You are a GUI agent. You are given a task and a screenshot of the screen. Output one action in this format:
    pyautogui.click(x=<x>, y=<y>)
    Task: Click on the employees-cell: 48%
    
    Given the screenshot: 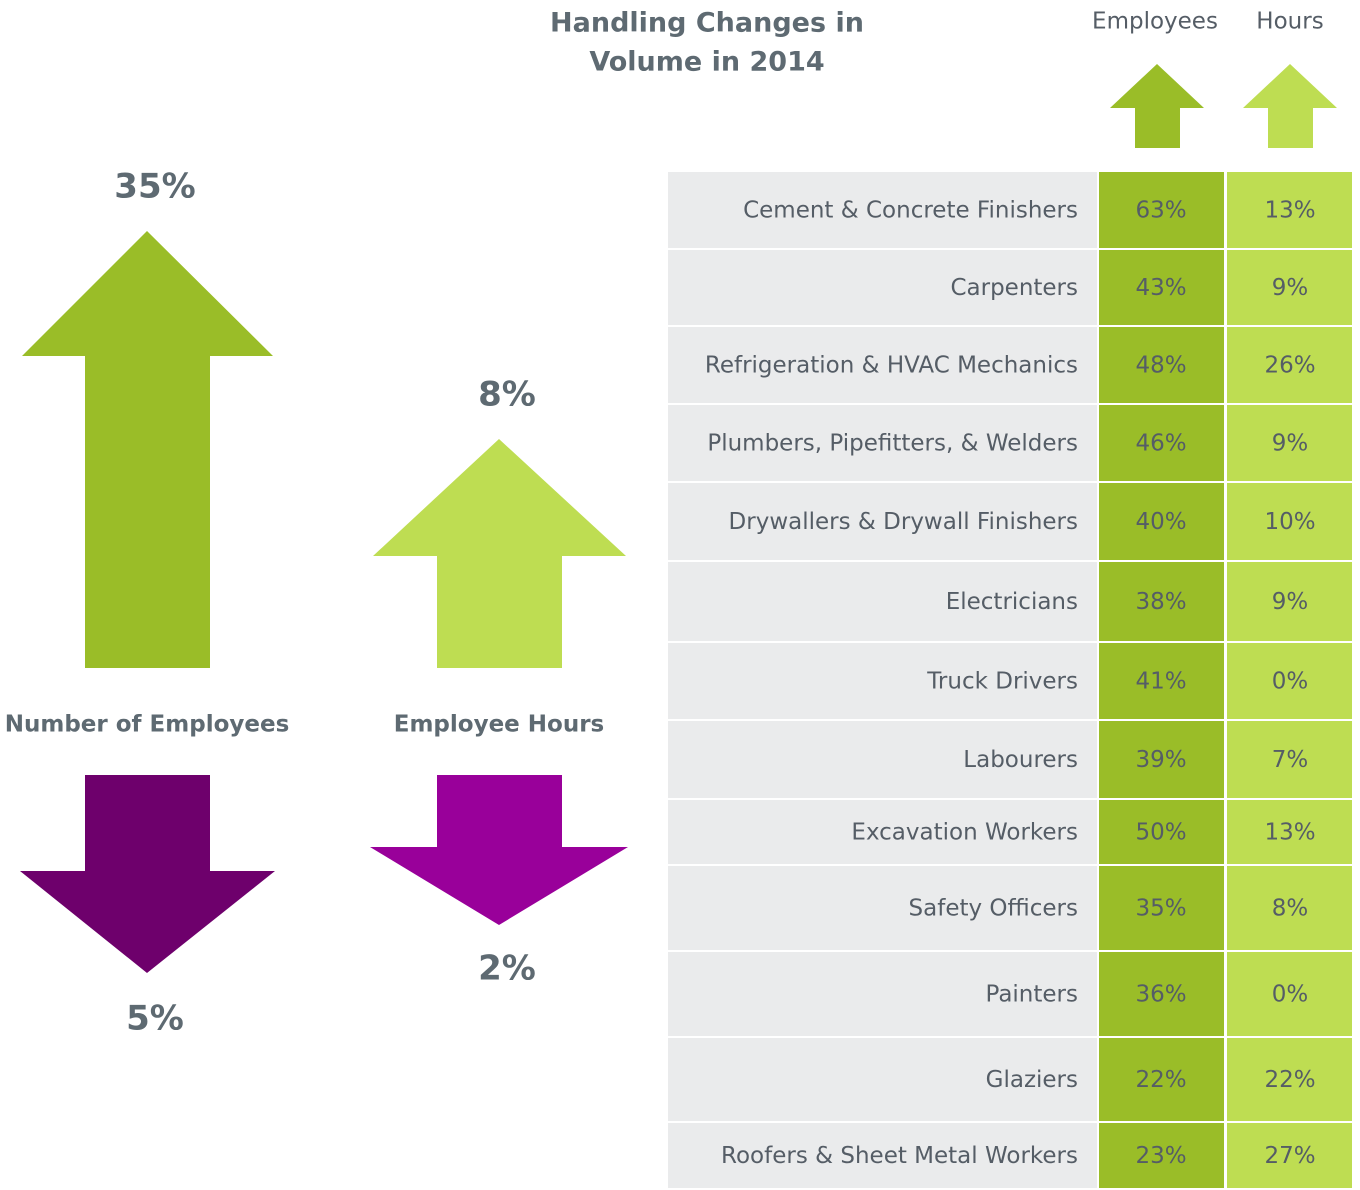 What is the action you would take?
    pyautogui.click(x=1160, y=366)
    